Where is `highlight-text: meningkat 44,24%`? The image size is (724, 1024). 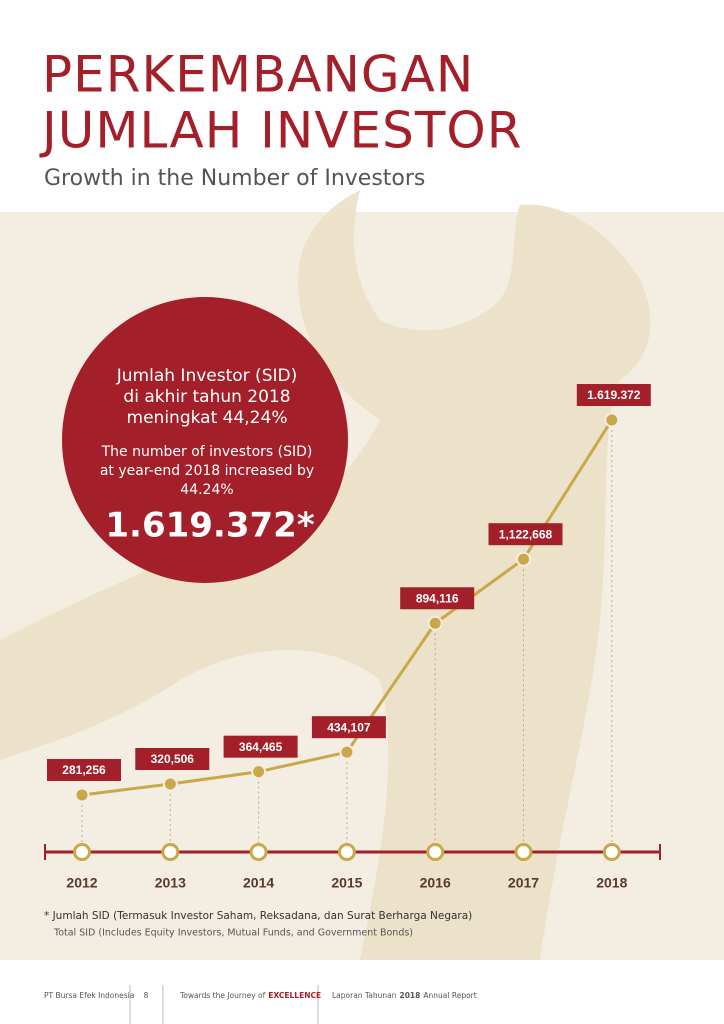 highlight-text: meningkat 44,24% is located at coordinates (207, 418).